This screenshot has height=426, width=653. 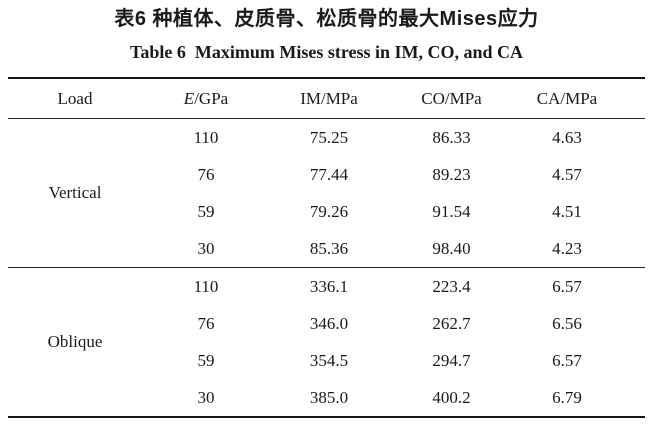 I want to click on column-header-co-mpa: CO/MPa, so click(x=451, y=98).